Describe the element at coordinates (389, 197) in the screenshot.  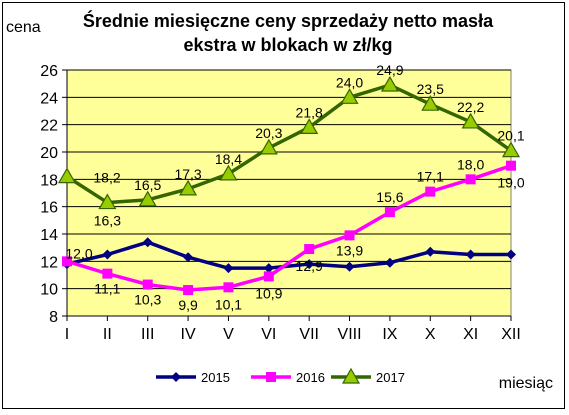
I see `data-label-2016: 15,6` at that location.